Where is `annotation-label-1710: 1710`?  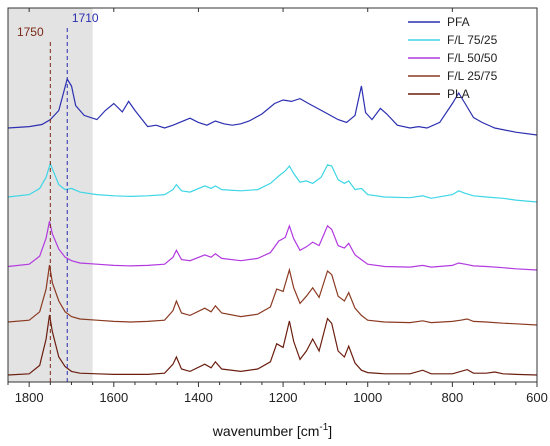
annotation-label-1710: 1710 is located at coordinates (85, 18).